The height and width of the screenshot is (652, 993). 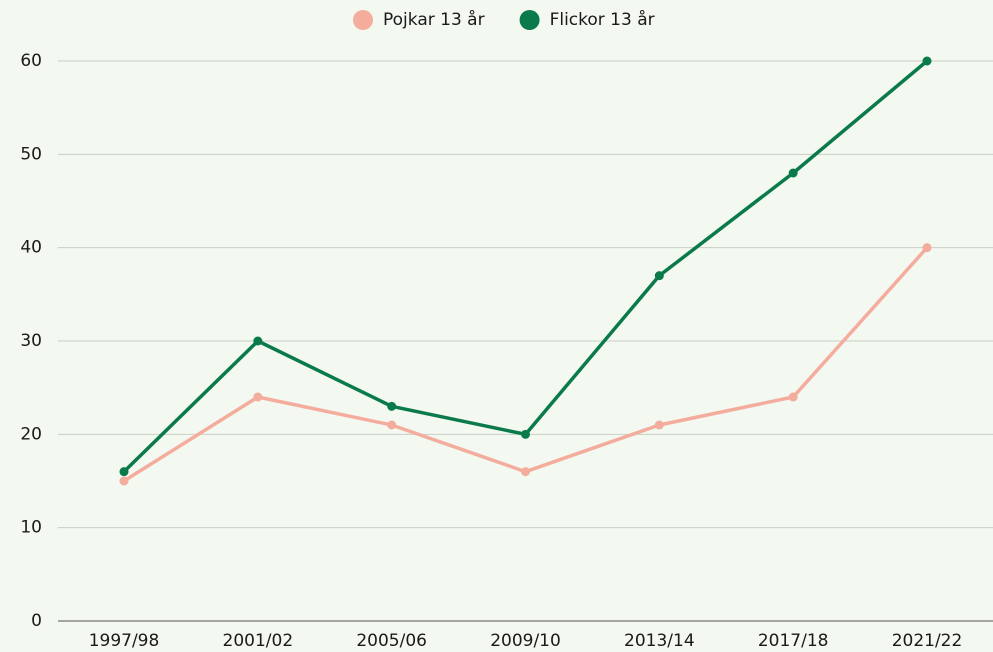 What do you see at coordinates (602, 19) in the screenshot?
I see `legend-label: Flickor 13 år` at bounding box center [602, 19].